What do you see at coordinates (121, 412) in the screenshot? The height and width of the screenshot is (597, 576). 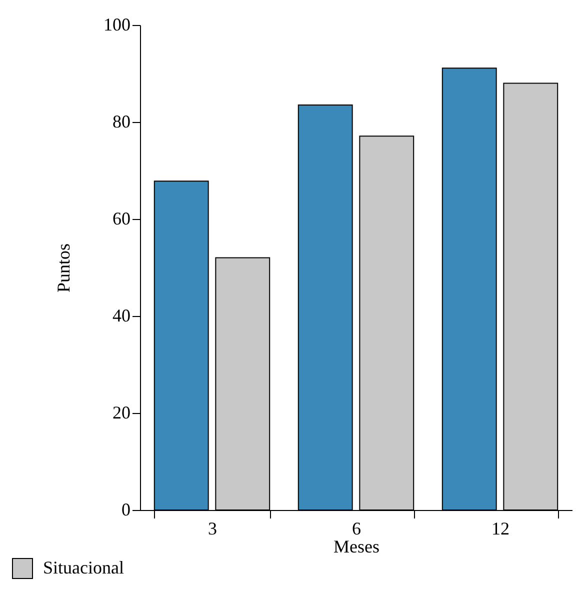 I see `y-tick-label: 20` at bounding box center [121, 412].